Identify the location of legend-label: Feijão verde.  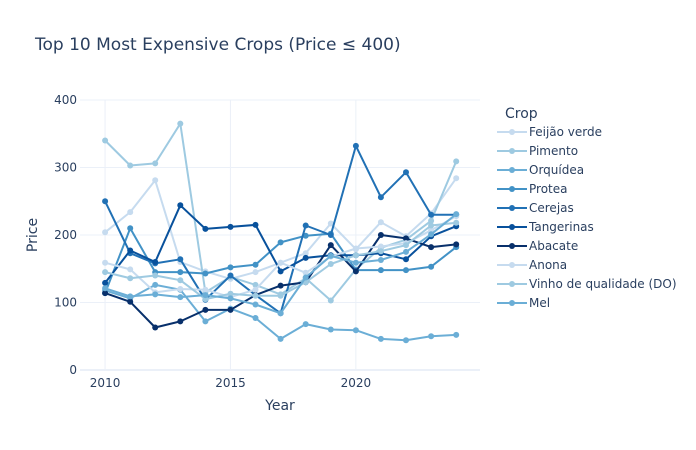
(565, 132).